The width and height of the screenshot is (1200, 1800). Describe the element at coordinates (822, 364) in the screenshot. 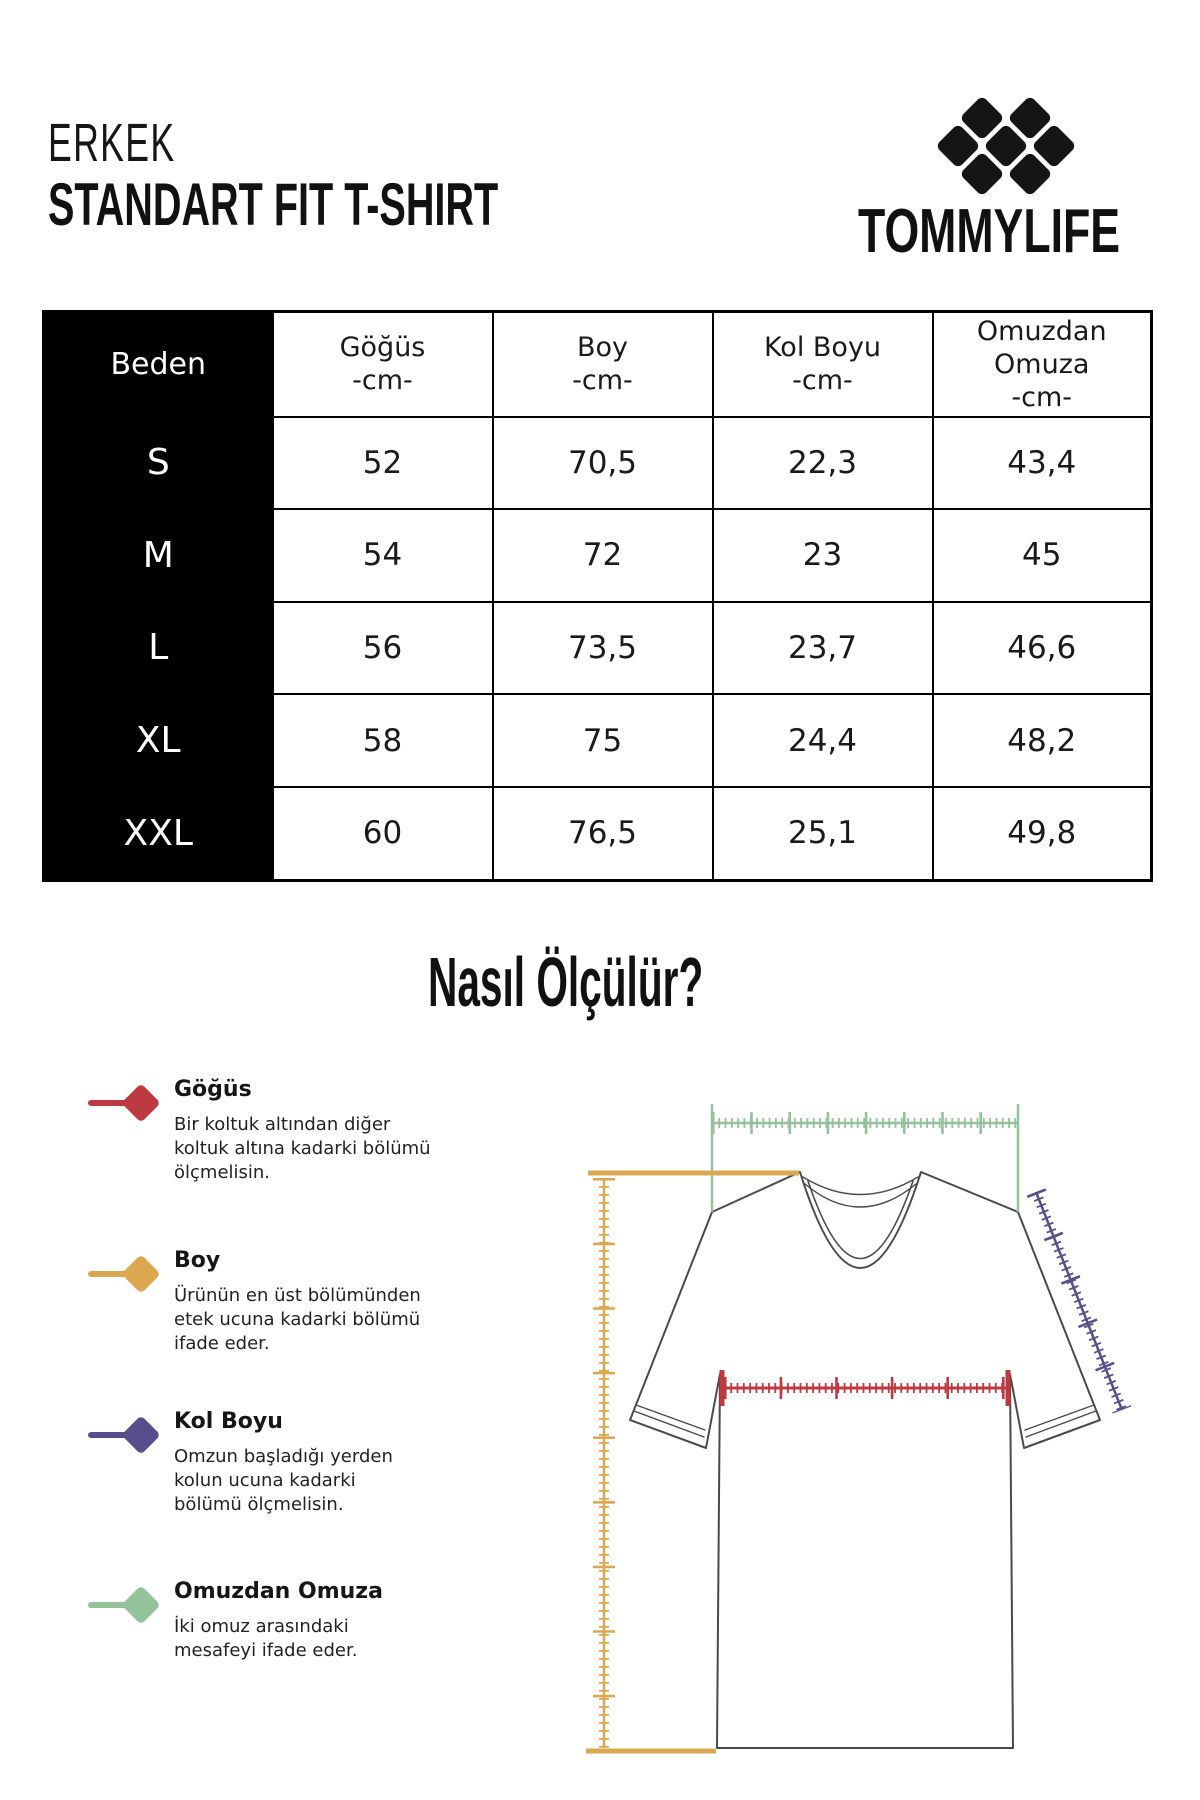

I see `col-header-kol-boyu: Kol Boyu -cm-` at that location.